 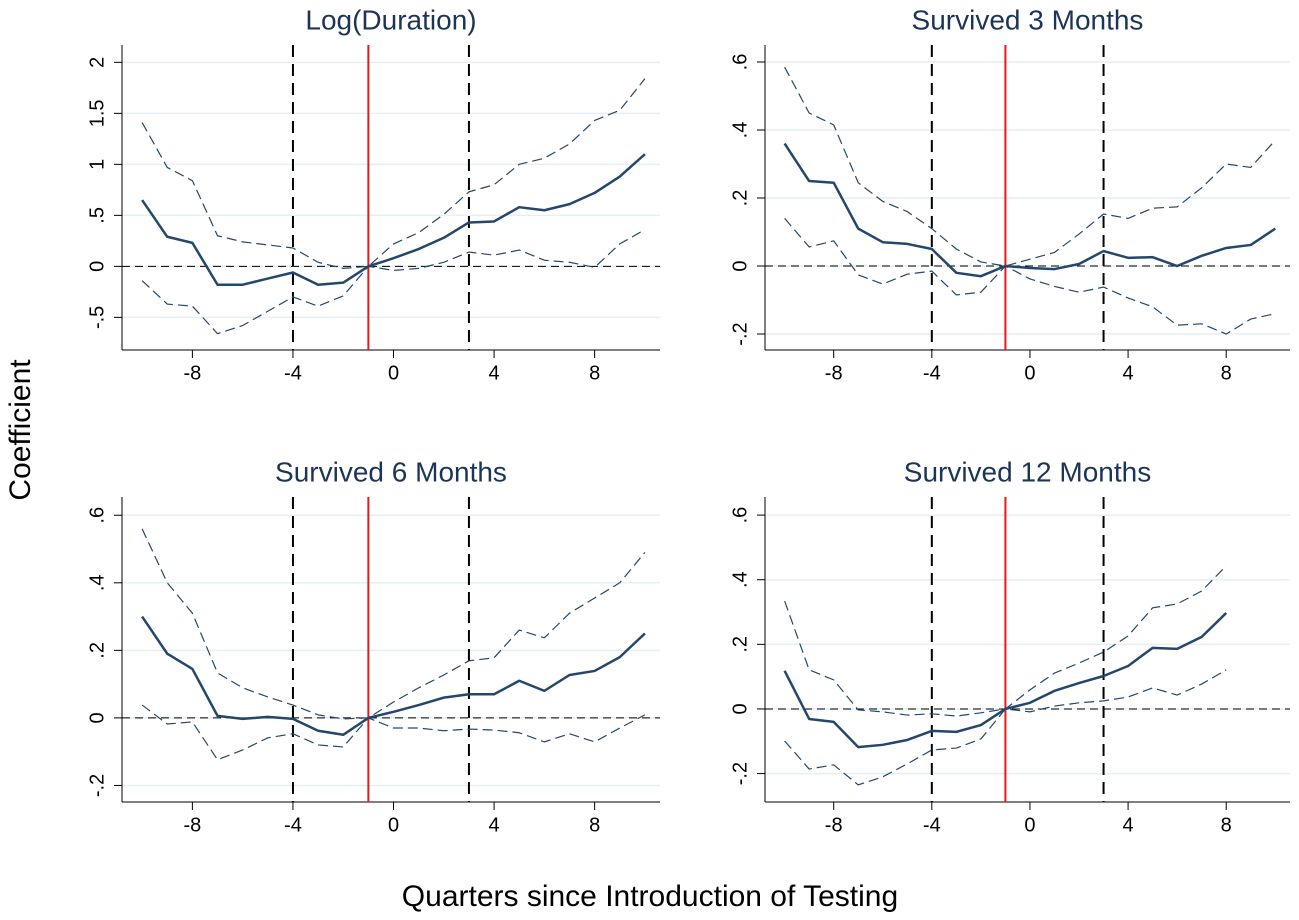 What do you see at coordinates (391, 471) in the screenshot?
I see `chart-title: Survived 6 Months` at bounding box center [391, 471].